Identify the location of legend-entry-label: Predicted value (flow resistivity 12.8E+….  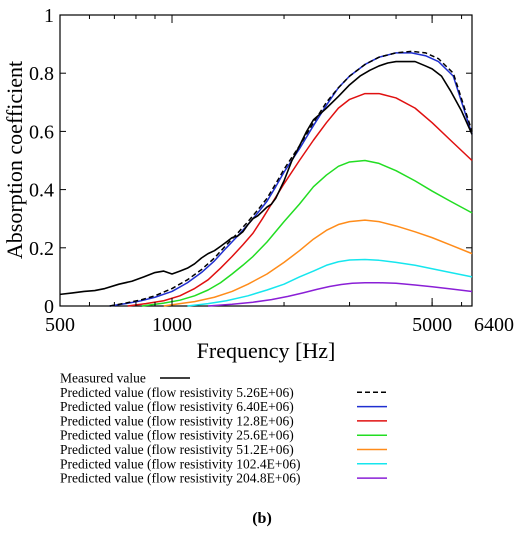
(177, 420).